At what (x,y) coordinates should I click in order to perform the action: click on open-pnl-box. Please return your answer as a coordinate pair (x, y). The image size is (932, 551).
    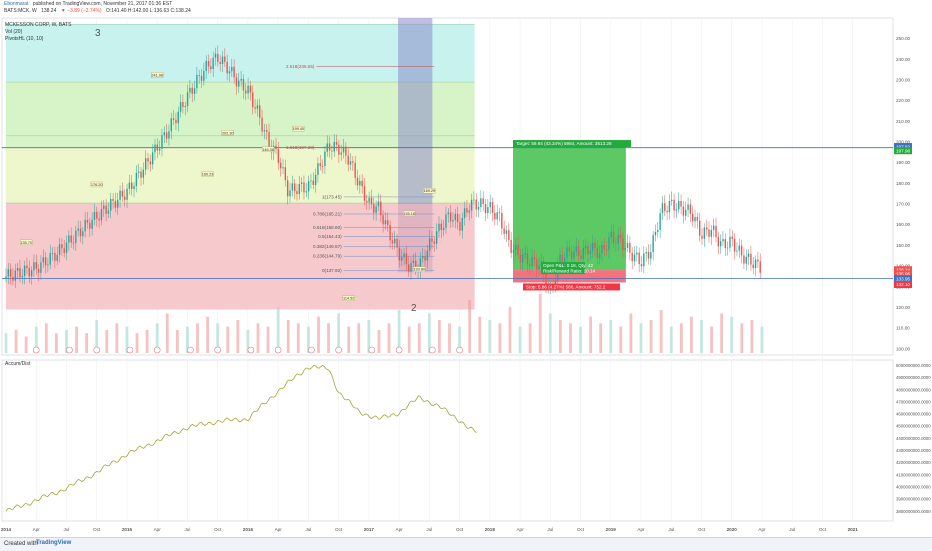
    Looking at the image, I should click on (563, 268).